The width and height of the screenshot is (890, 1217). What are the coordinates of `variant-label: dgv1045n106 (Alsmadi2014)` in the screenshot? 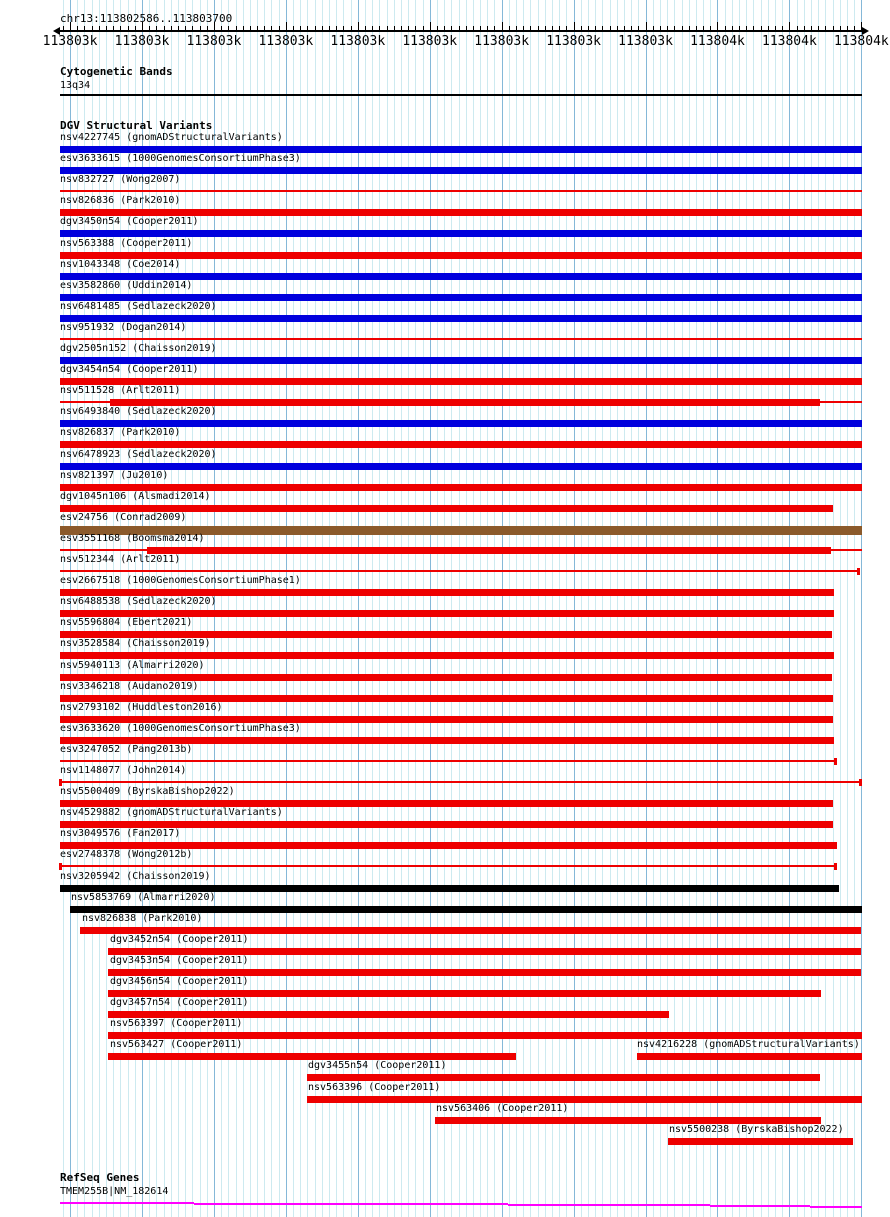 It's located at (135, 496).